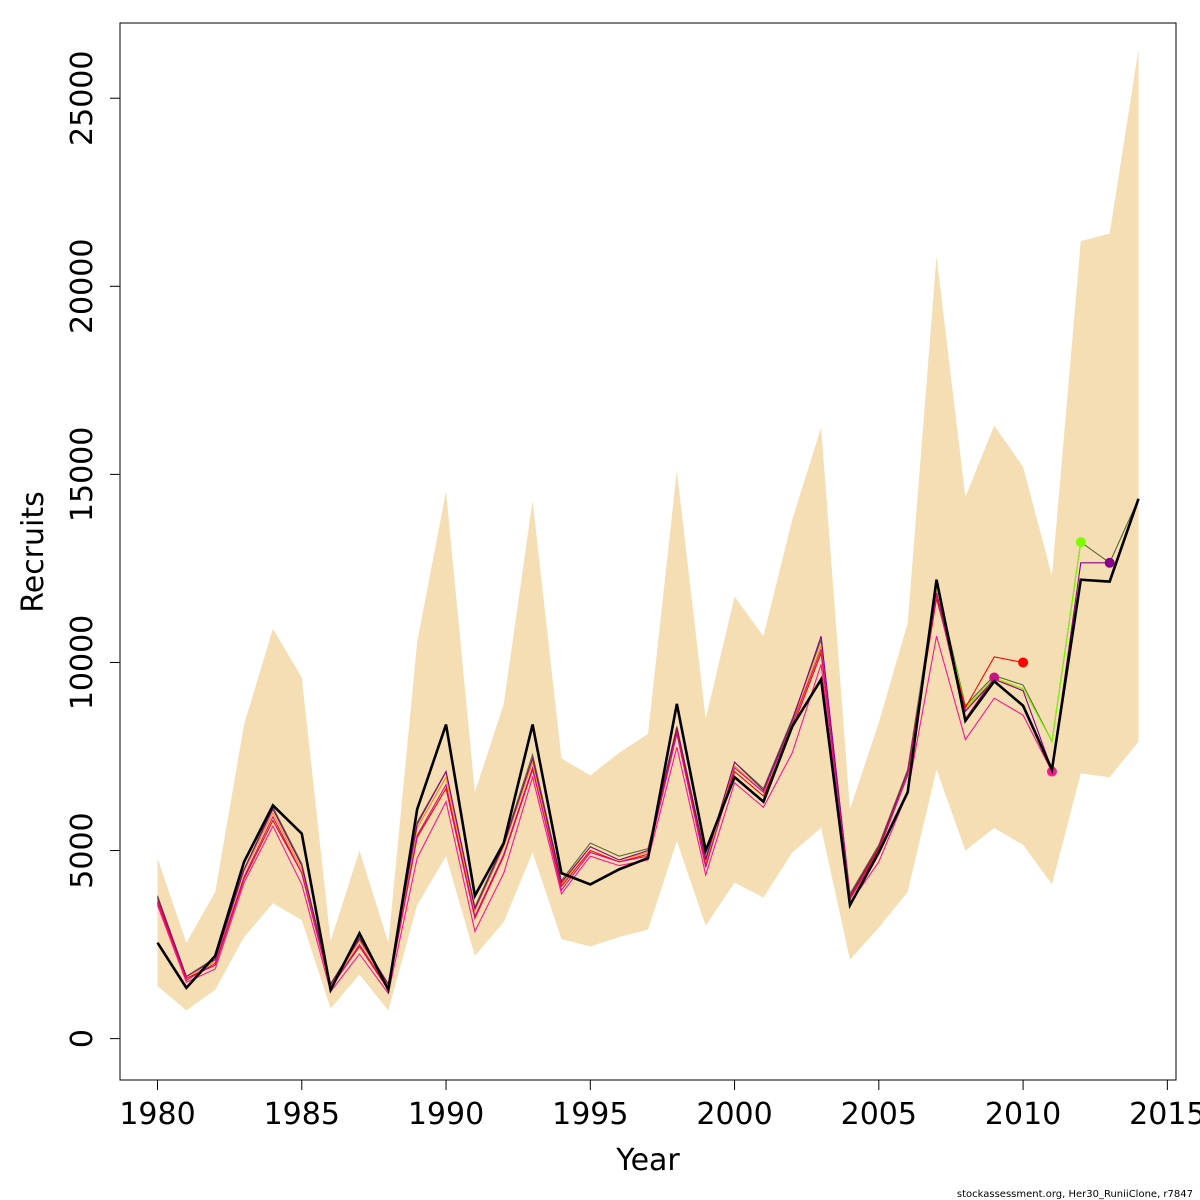  Describe the element at coordinates (446, 1114) in the screenshot. I see `x-tick-label: 1990` at that location.